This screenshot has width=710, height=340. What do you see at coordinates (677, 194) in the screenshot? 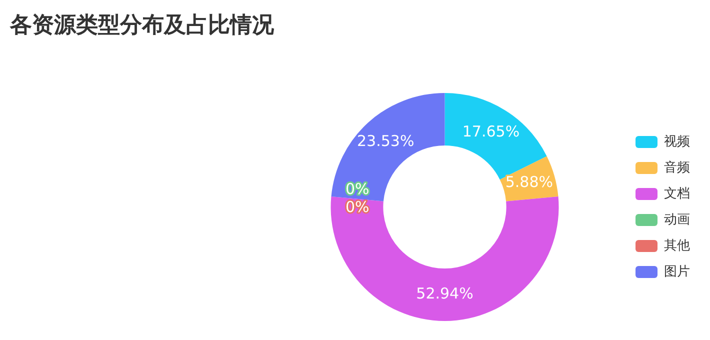
I see `legend-label: 文档` at bounding box center [677, 194].